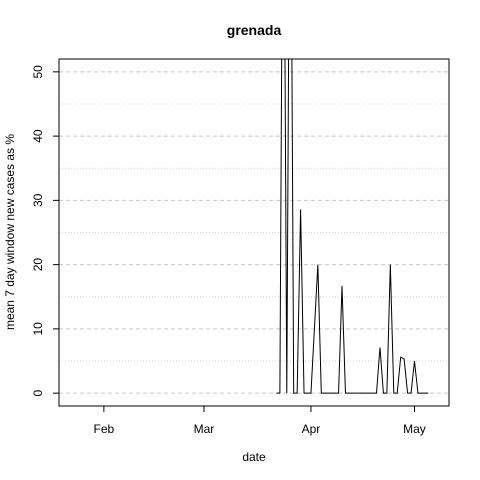 The height and width of the screenshot is (480, 480). What do you see at coordinates (10, 232) in the screenshot?
I see `y-axis-label: mean 7 day window new cases as %` at bounding box center [10, 232].